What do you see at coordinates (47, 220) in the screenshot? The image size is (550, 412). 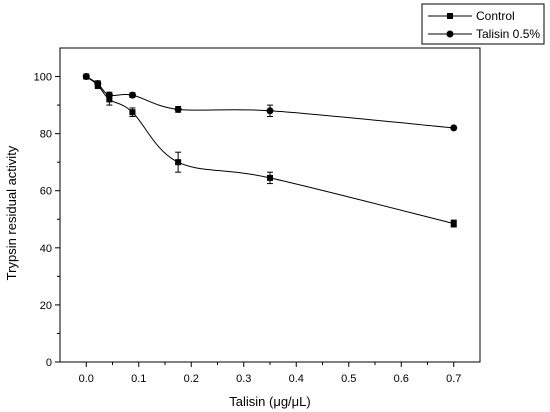 I see `y-axis-ticks: 0 20 40 60 80 100` at bounding box center [47, 220].